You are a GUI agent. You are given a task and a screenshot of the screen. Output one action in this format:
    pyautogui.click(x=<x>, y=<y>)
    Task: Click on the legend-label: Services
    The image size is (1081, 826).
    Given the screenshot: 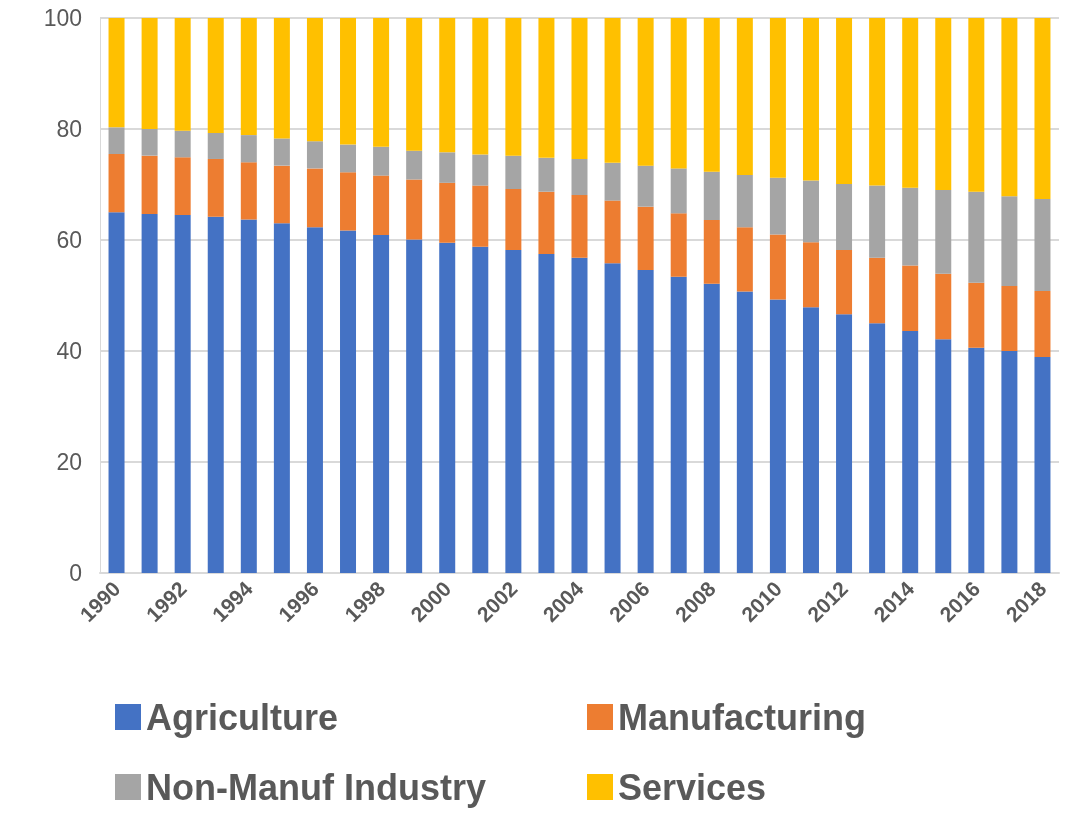 What is the action you would take?
    pyautogui.click(x=692, y=787)
    